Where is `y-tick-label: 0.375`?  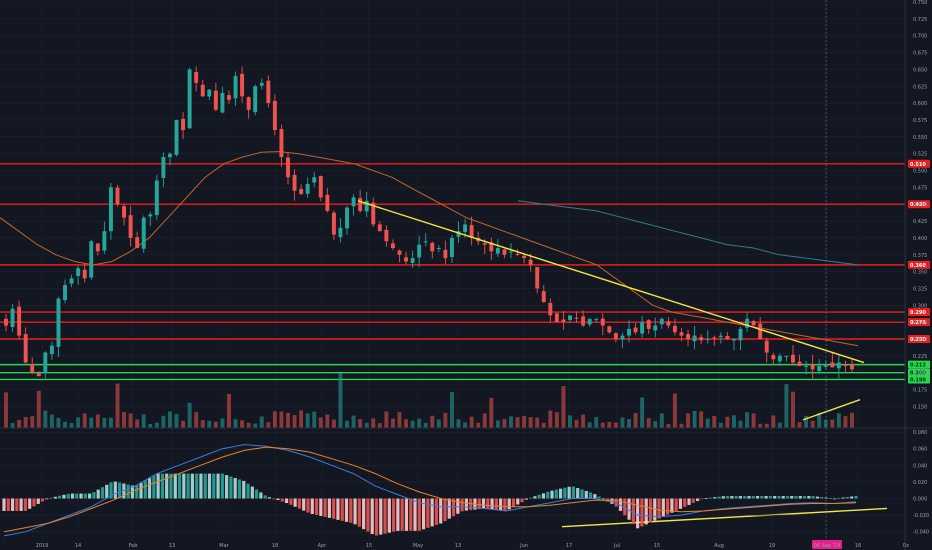 y-tick-label: 0.375 is located at coordinates (920, 256).